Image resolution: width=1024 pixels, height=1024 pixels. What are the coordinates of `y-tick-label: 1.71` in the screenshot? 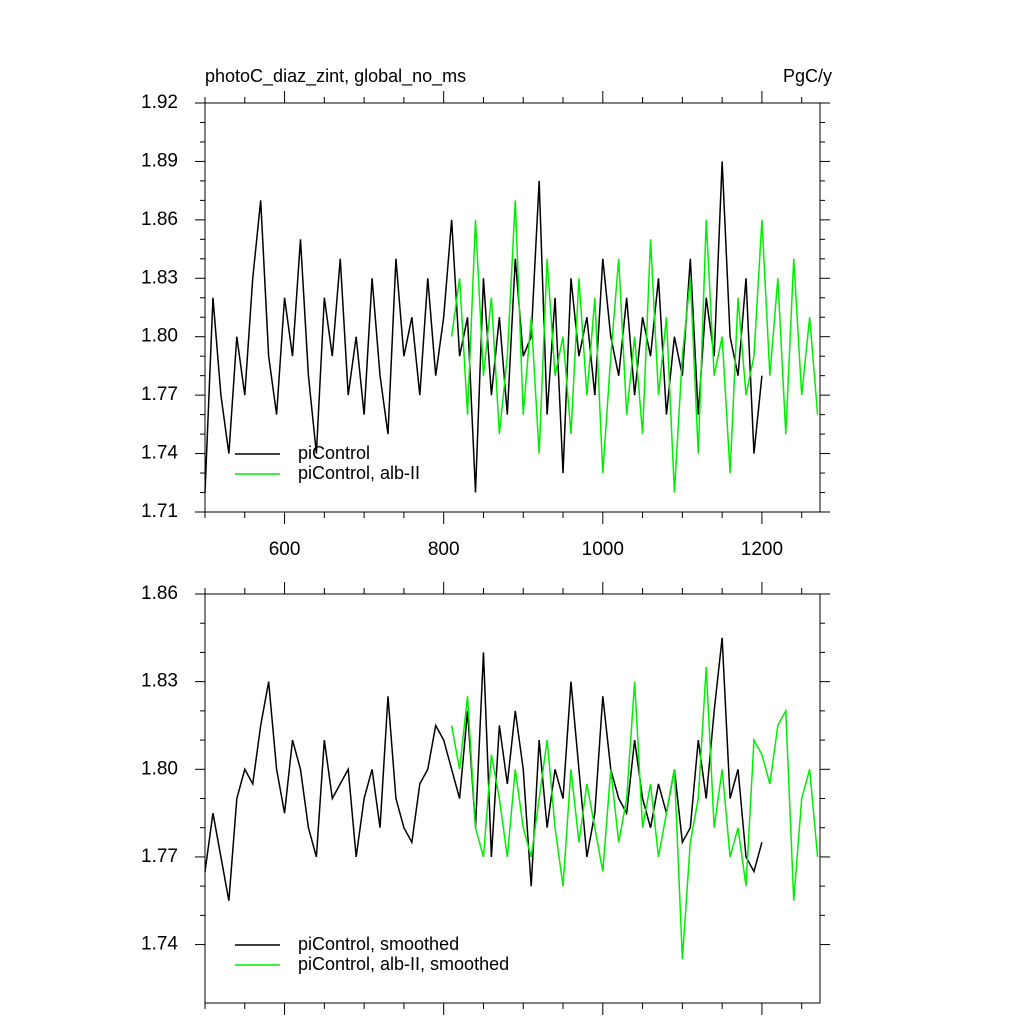 It's located at (159, 511).